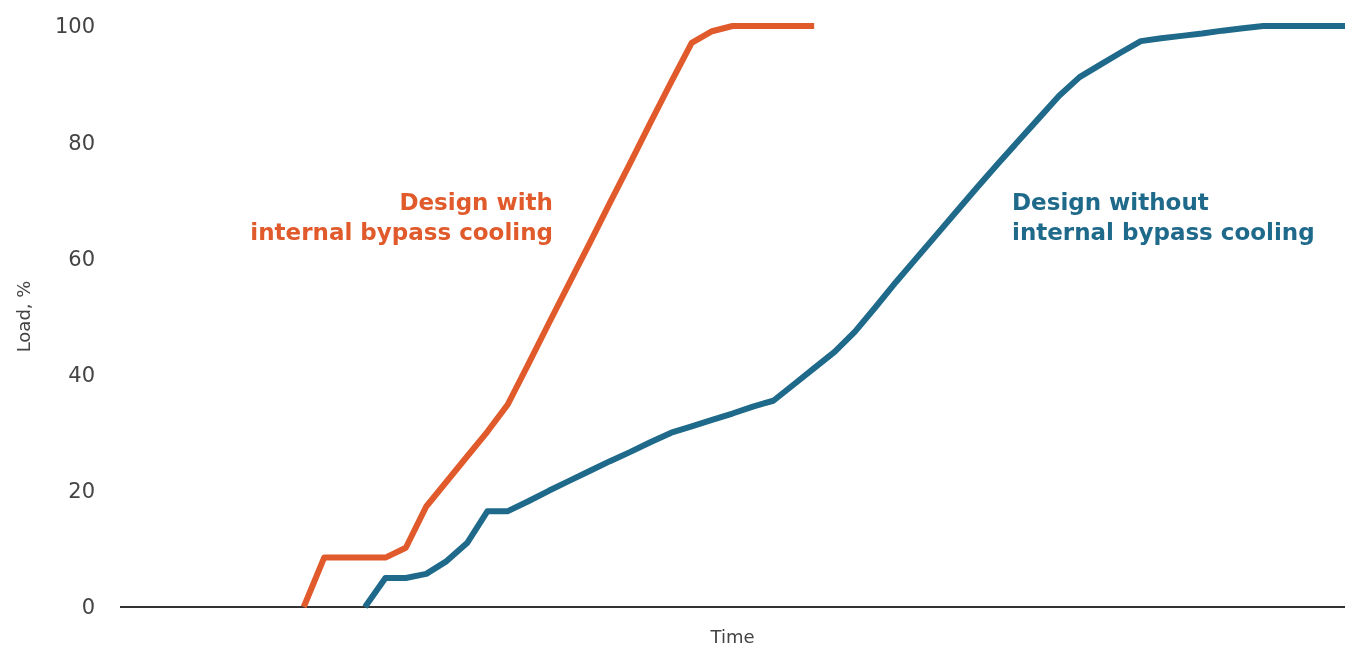 The height and width of the screenshot is (649, 1353). Describe the element at coordinates (732, 636) in the screenshot. I see `x-axis-title: Time` at that location.